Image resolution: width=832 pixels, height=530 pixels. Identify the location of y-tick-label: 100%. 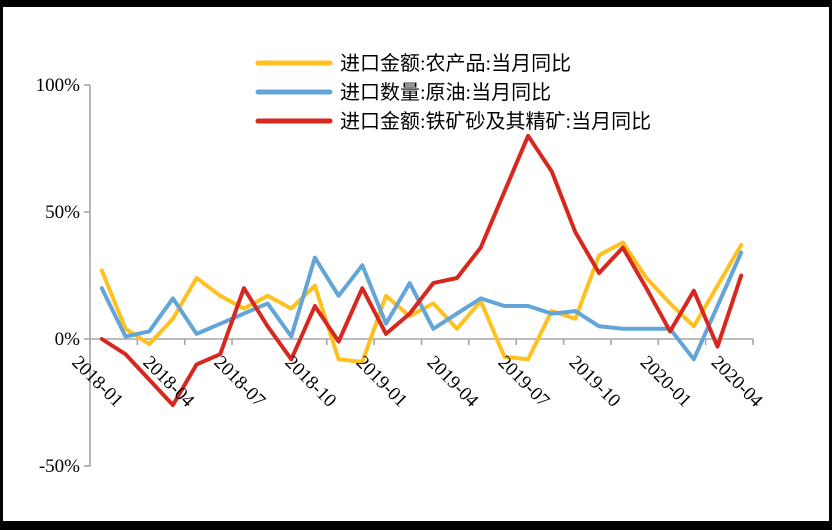
(58, 85).